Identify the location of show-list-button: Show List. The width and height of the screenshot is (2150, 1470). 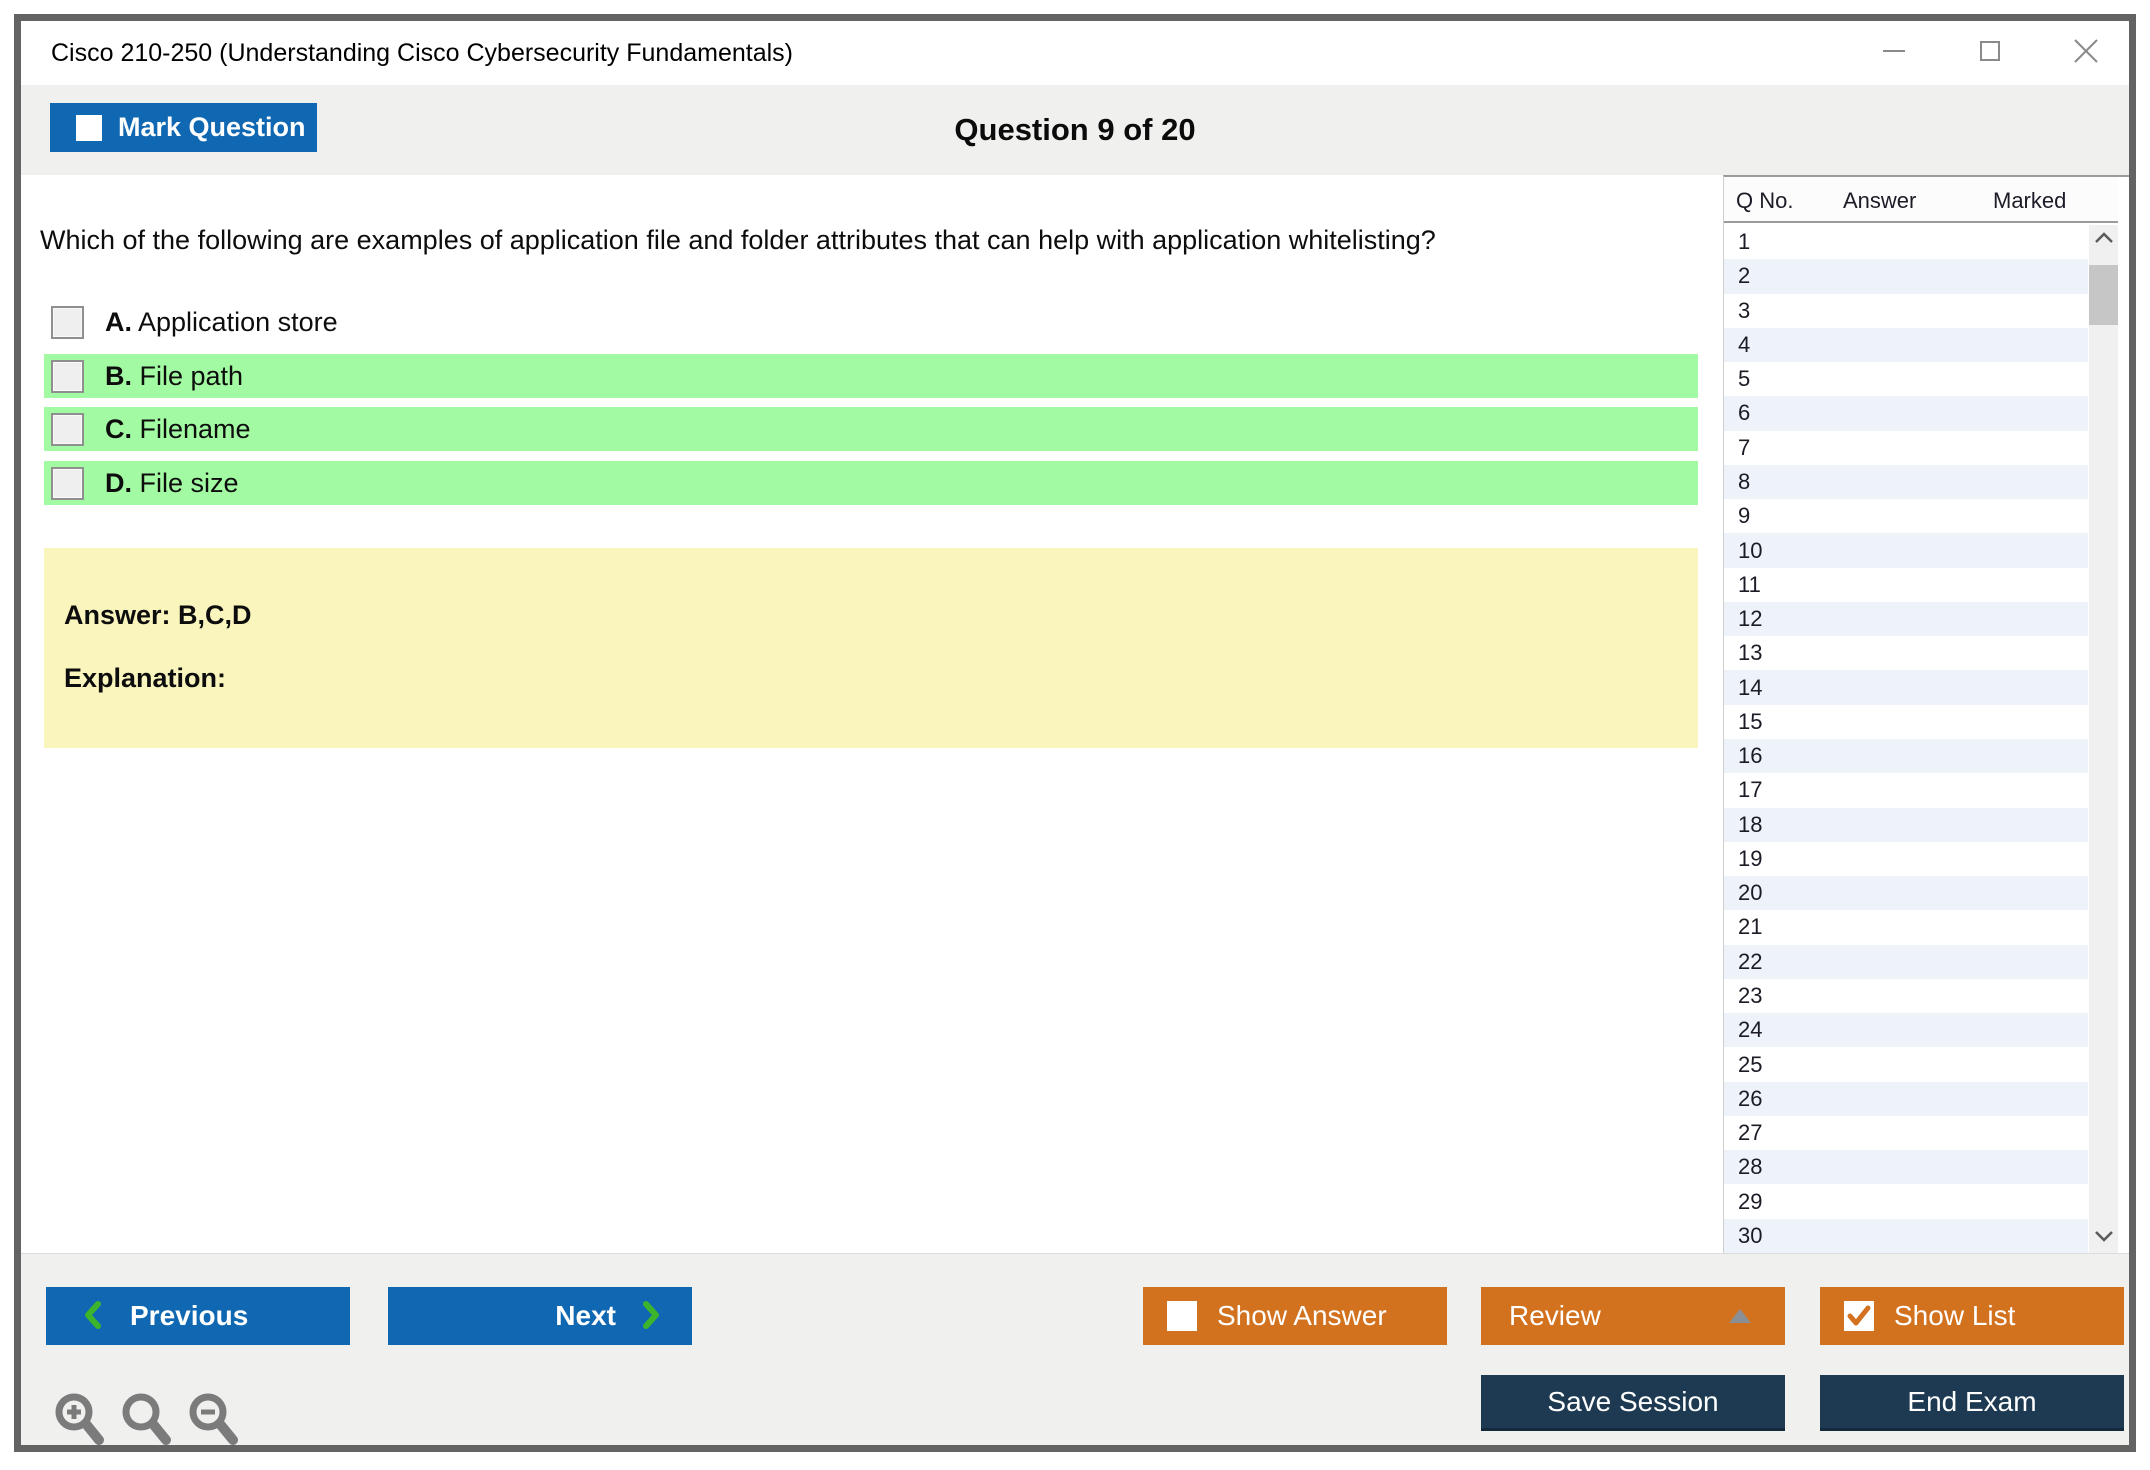
(1972, 1316).